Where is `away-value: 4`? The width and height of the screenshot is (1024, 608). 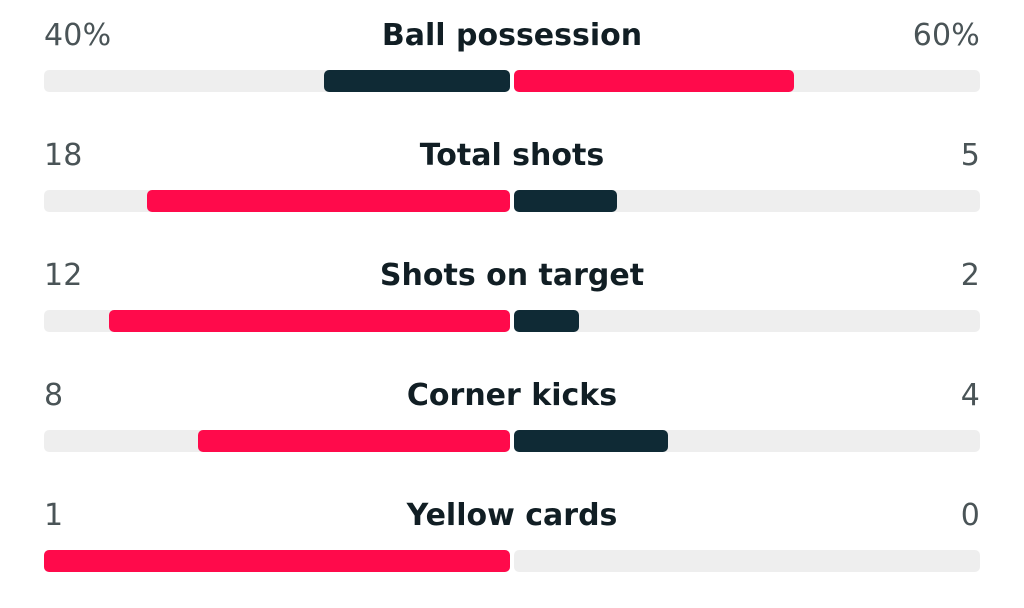 away-value: 4 is located at coordinates (970, 395).